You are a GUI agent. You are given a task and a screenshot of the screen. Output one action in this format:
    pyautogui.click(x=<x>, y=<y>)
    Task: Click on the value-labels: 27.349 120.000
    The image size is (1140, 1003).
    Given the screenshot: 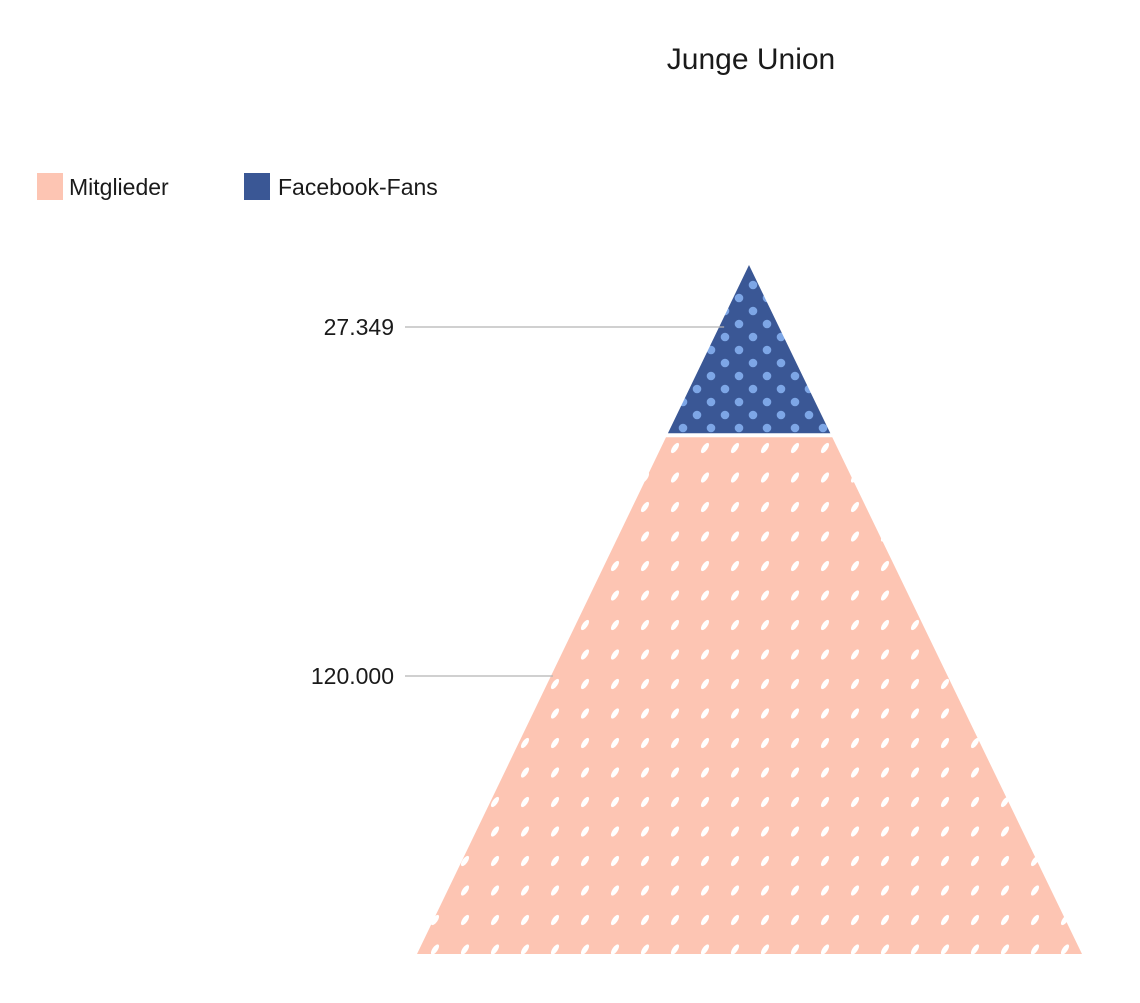 What is the action you would take?
    pyautogui.click(x=518, y=501)
    